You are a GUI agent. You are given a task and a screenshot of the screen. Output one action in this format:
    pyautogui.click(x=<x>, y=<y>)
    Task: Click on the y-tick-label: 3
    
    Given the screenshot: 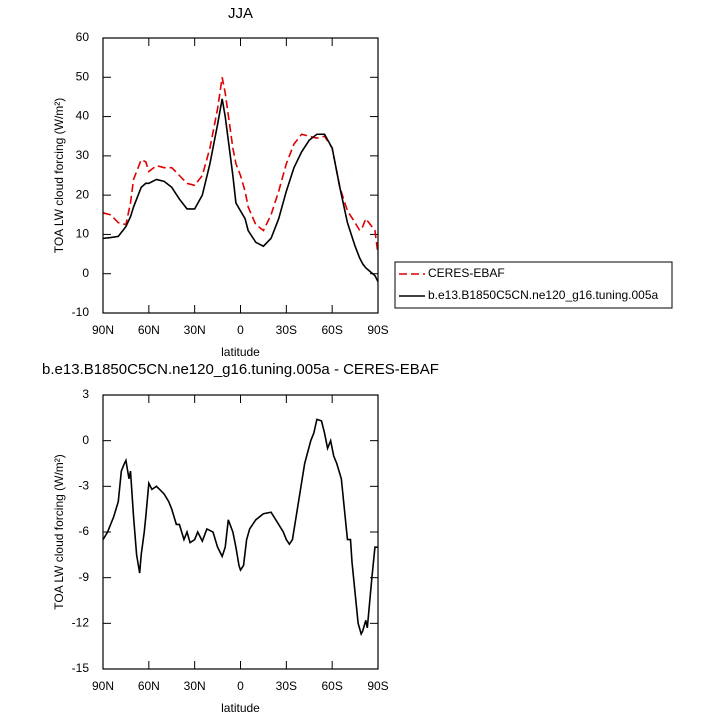 What is the action you would take?
    pyautogui.click(x=85, y=394)
    